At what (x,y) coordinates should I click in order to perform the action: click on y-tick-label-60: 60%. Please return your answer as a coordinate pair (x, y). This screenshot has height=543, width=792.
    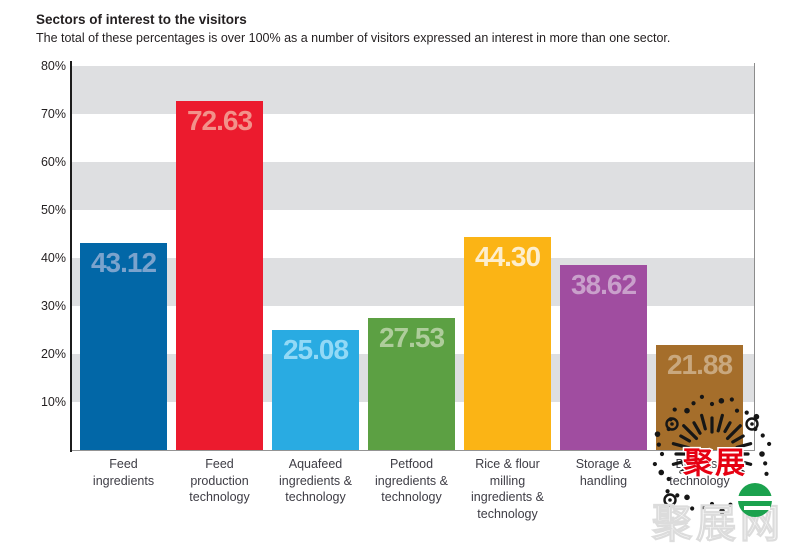
    Looking at the image, I should click on (53, 162).